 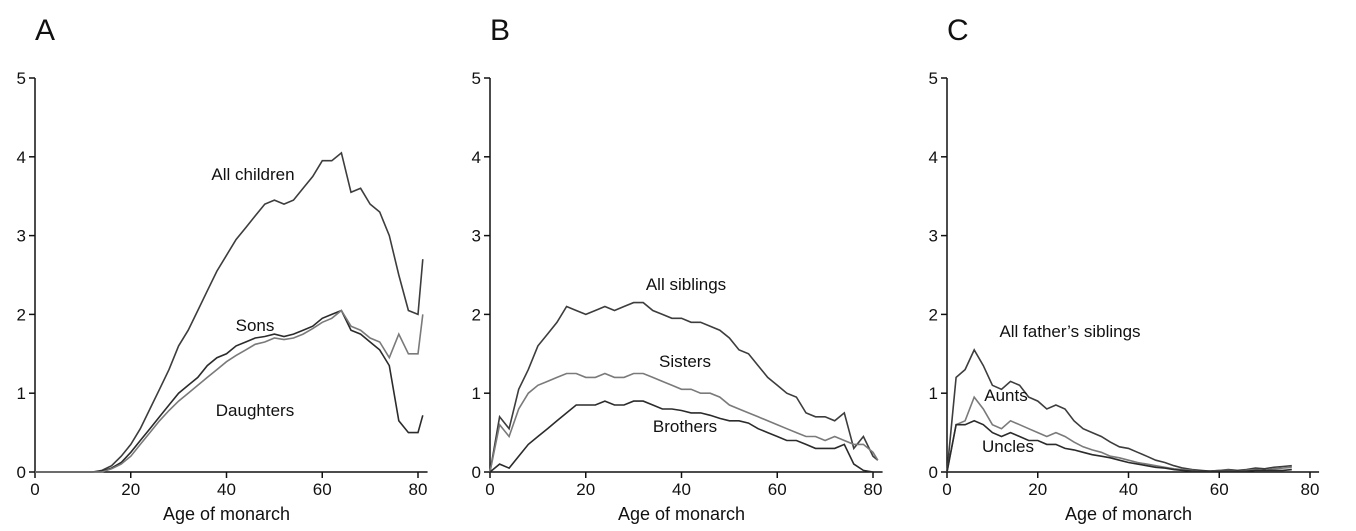 I want to click on series-label: All father’s siblings, so click(x=1069, y=331).